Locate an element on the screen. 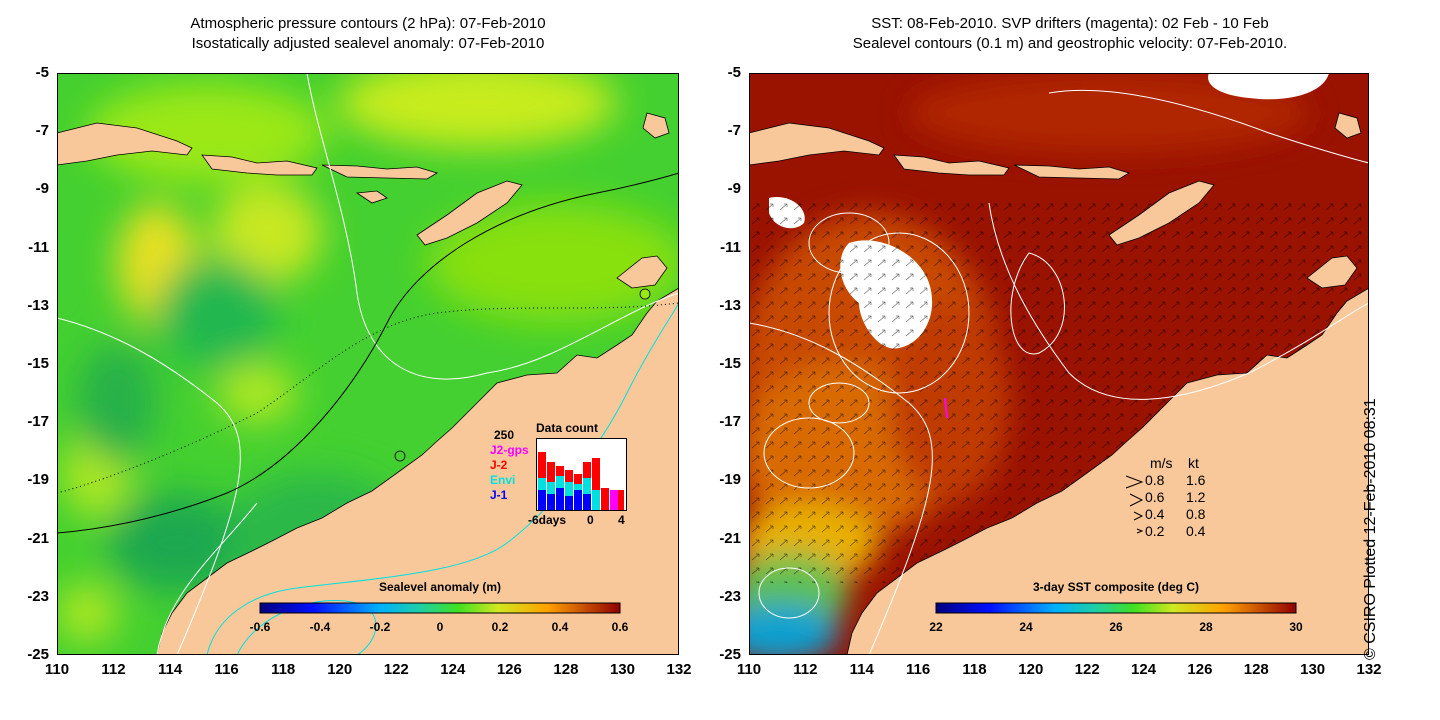 The height and width of the screenshot is (720, 1440). left-lat-tick: -15 is located at coordinates (38, 363).